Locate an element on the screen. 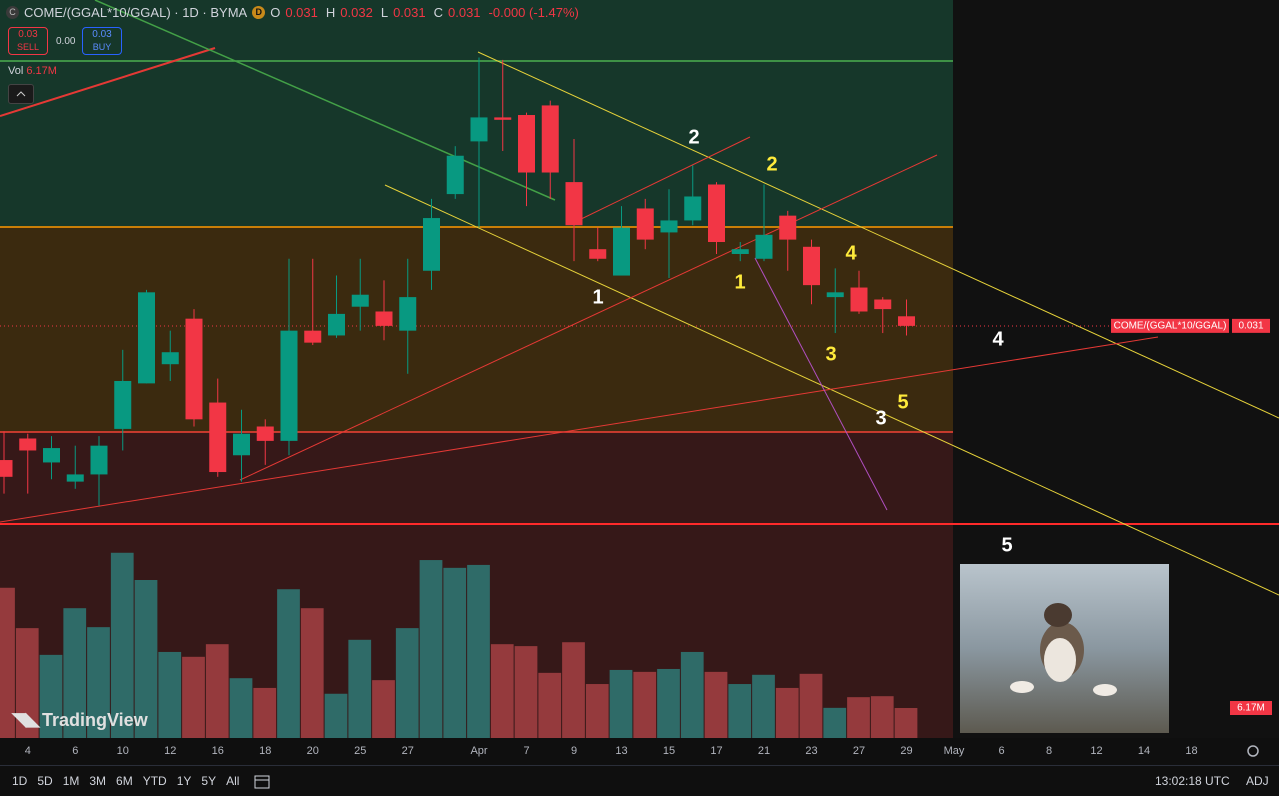 This screenshot has height=796, width=1279. x-axis-band is located at coordinates (639, 751).